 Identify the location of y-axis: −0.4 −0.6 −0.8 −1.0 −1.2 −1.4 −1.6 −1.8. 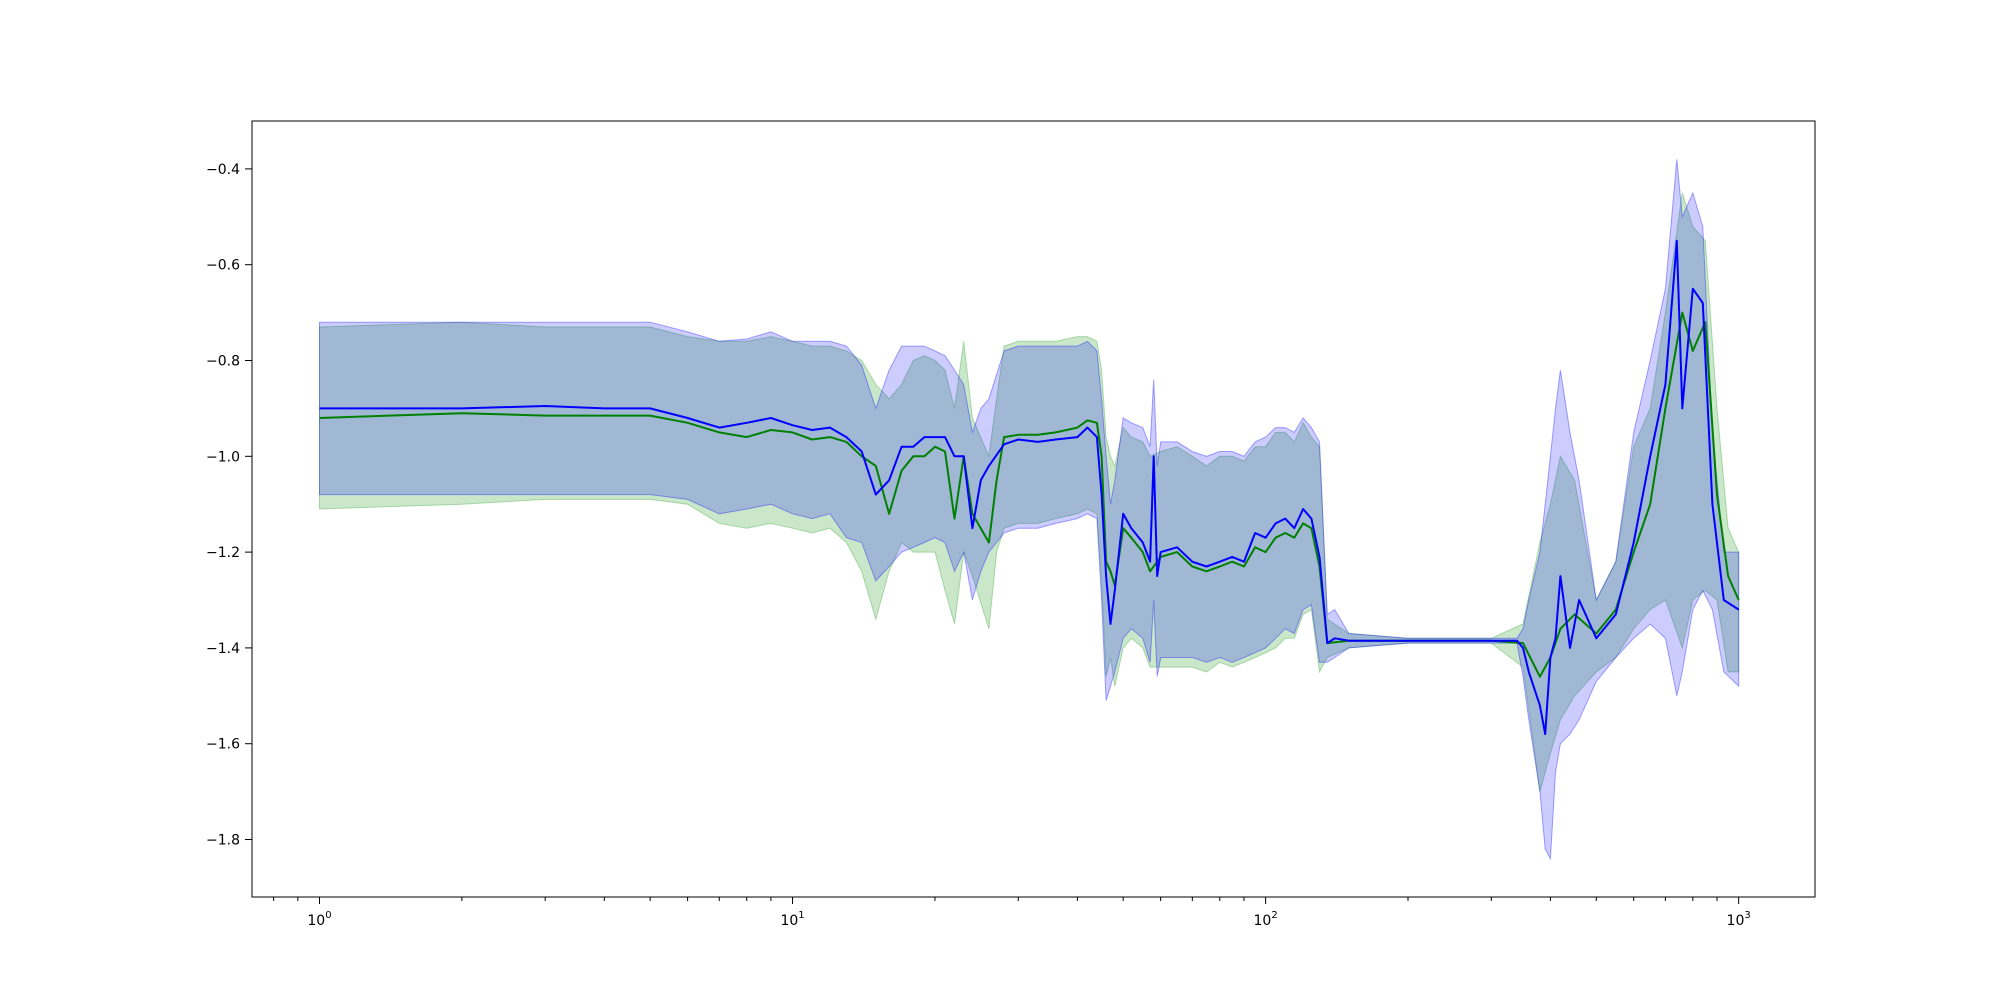
(229, 505).